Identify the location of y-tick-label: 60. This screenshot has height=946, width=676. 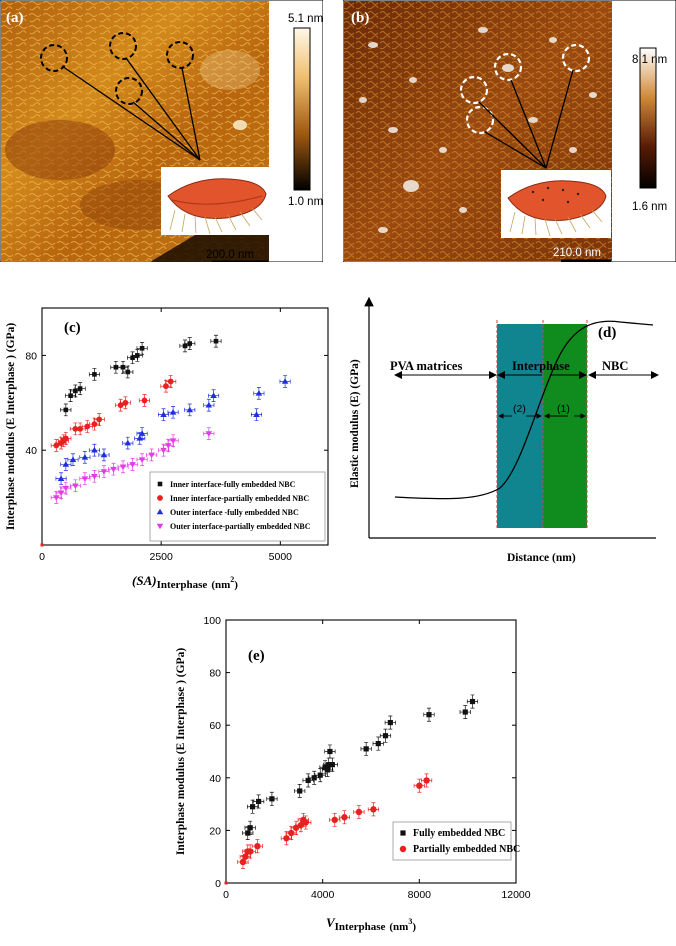
(215, 726).